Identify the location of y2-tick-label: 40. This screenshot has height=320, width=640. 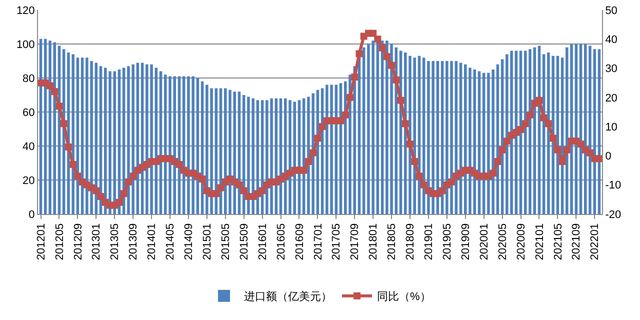
(611, 40).